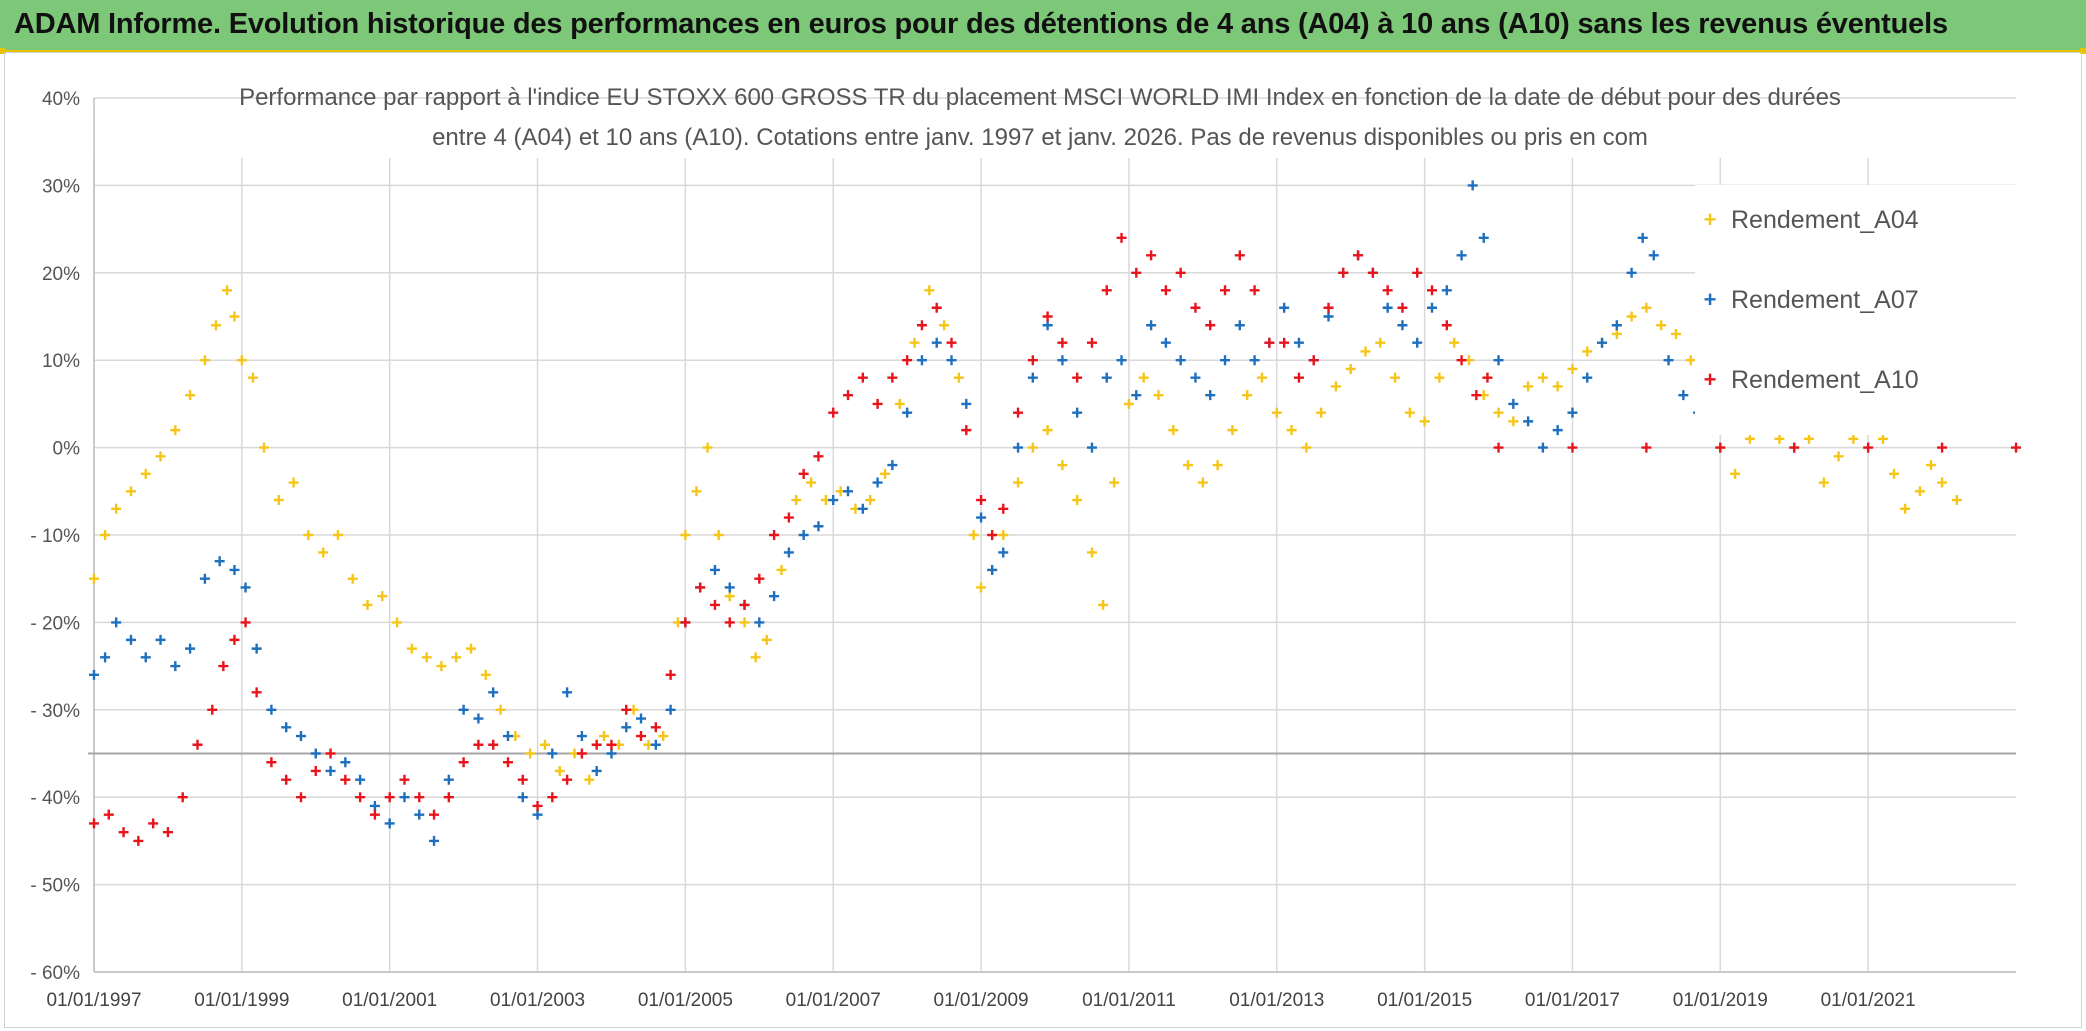 The width and height of the screenshot is (2086, 1031). What do you see at coordinates (55, 536) in the screenshot?
I see `y-tick-label: - 10%` at bounding box center [55, 536].